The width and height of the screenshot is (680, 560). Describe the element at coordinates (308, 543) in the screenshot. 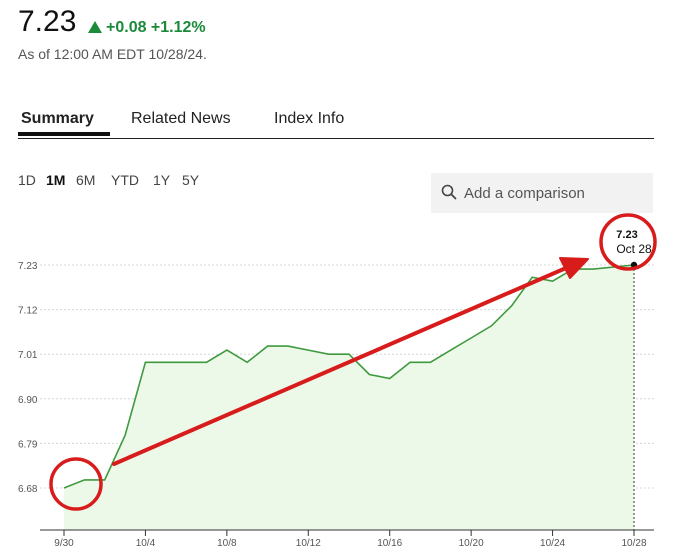

I see `x-tick-label: 10/12` at that location.